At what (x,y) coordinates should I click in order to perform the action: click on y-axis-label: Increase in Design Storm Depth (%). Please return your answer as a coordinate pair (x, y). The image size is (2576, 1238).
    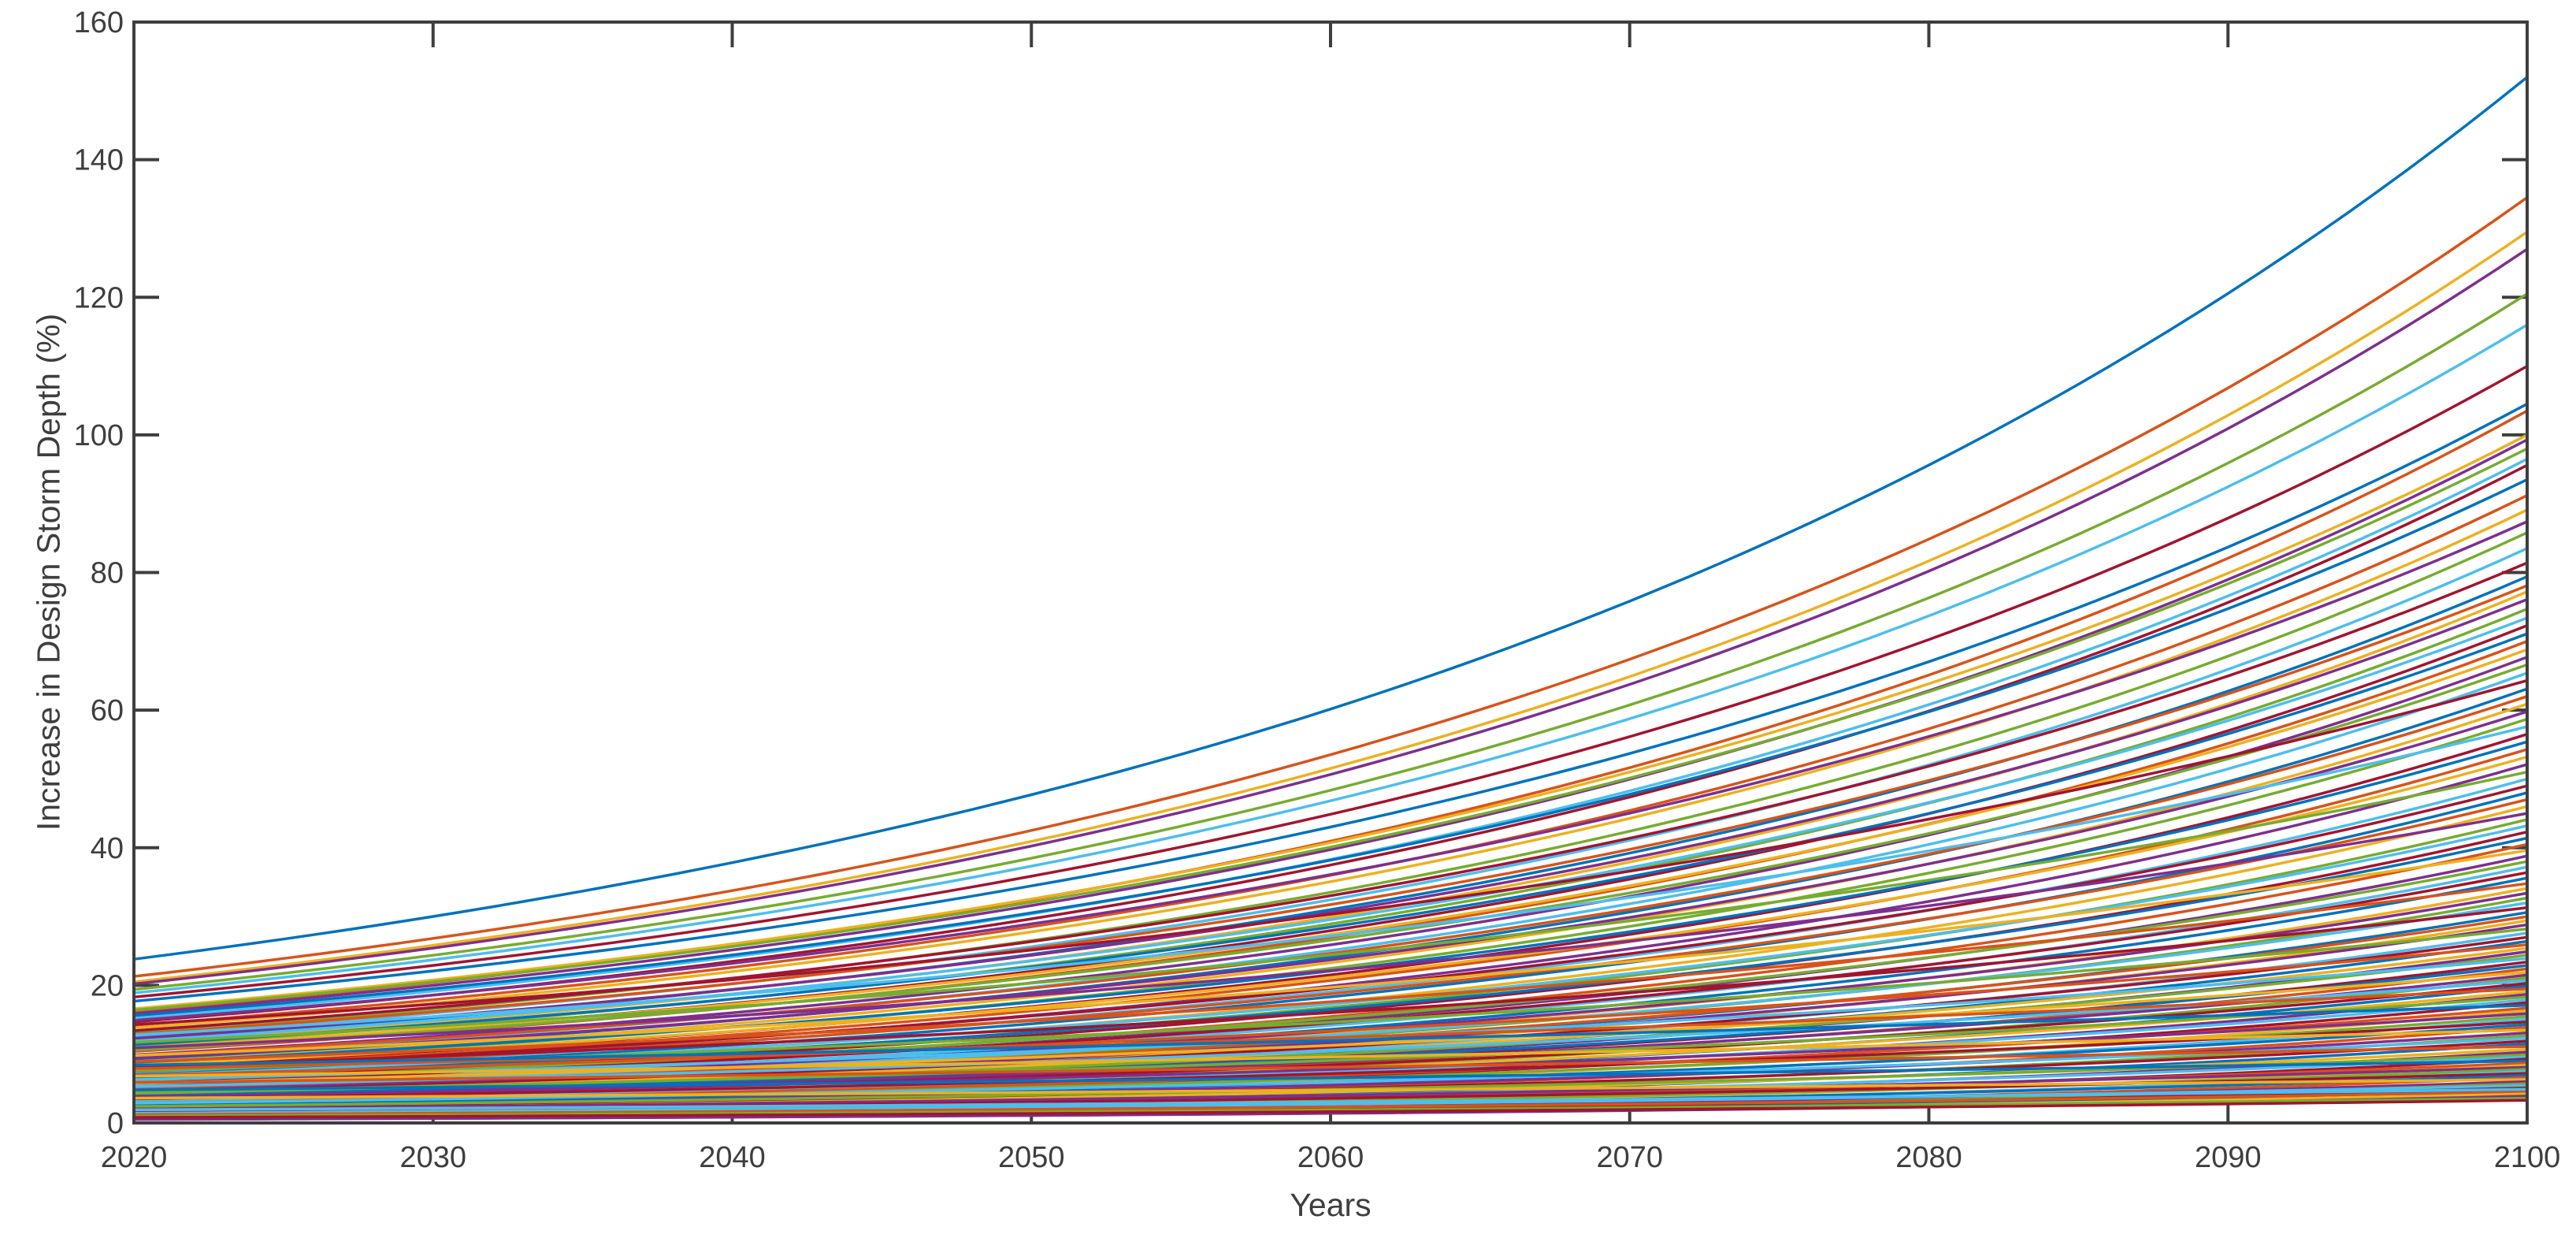
    Looking at the image, I should click on (48, 572).